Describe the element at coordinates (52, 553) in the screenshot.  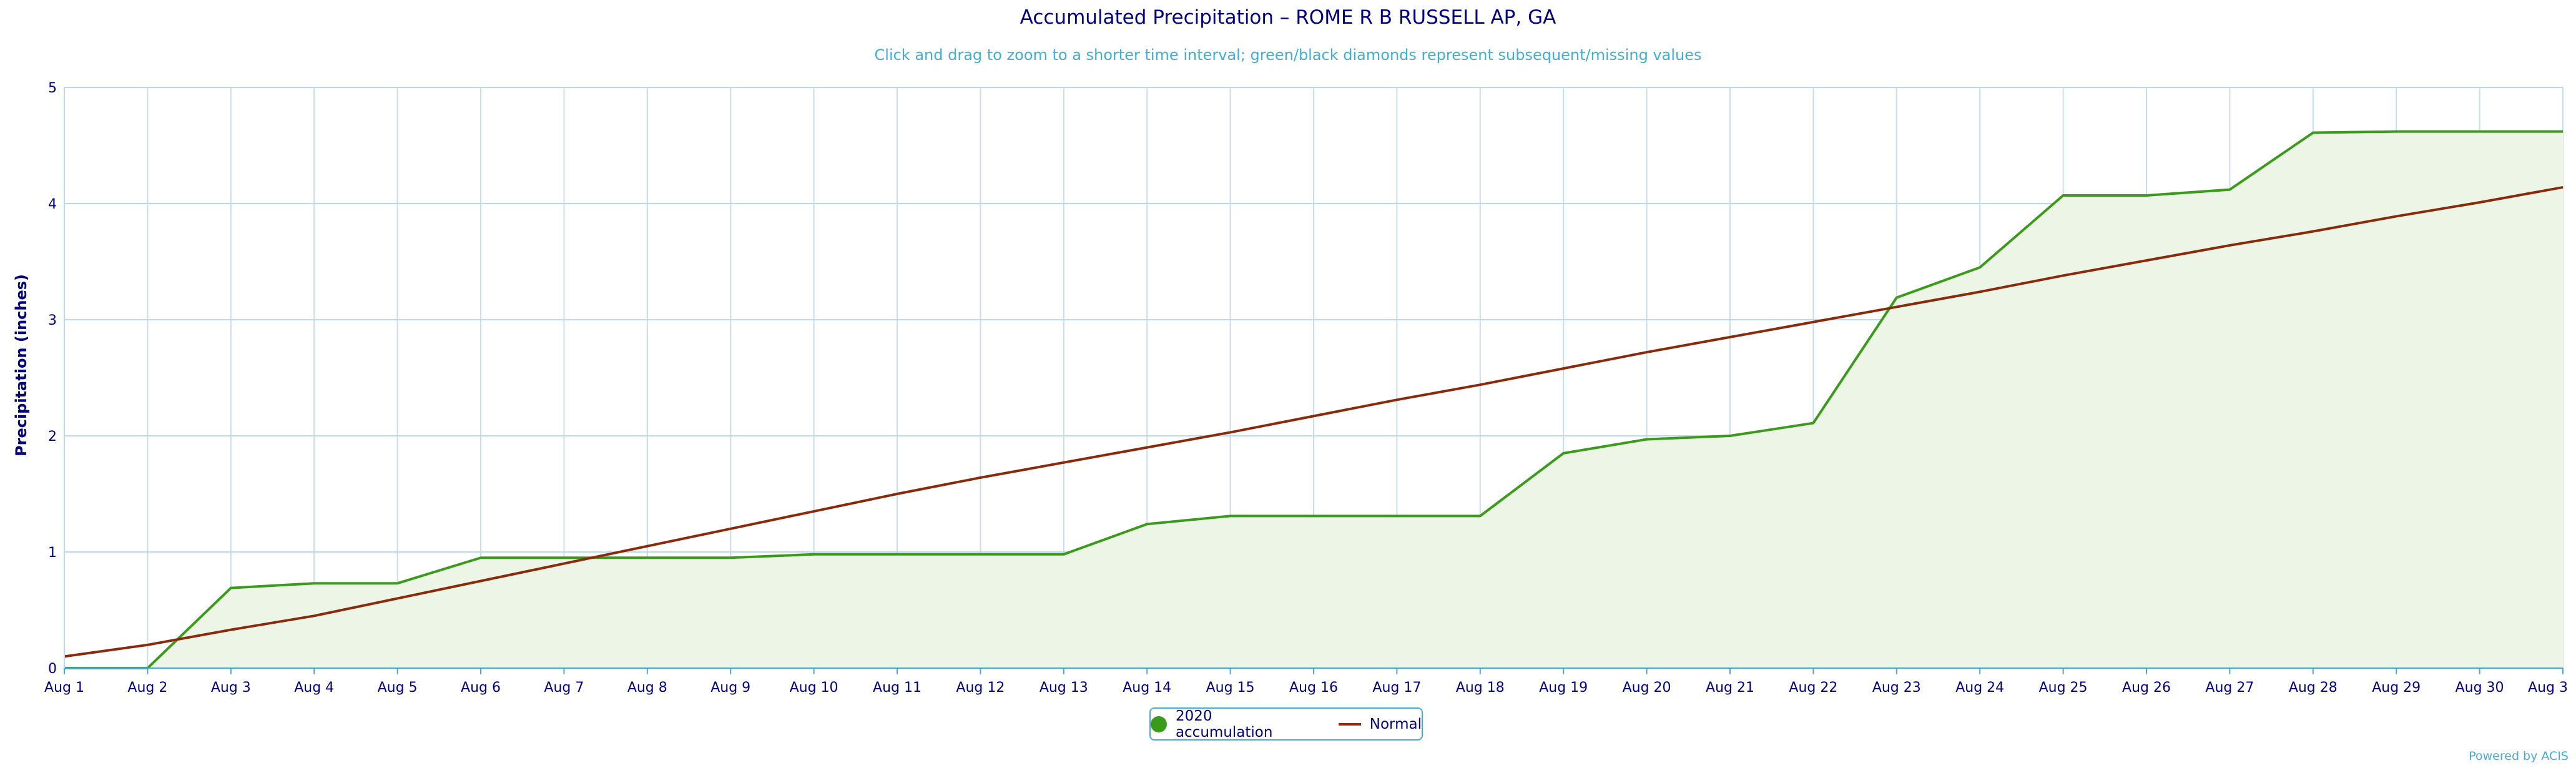
I see `y-tick-label: 1` at that location.